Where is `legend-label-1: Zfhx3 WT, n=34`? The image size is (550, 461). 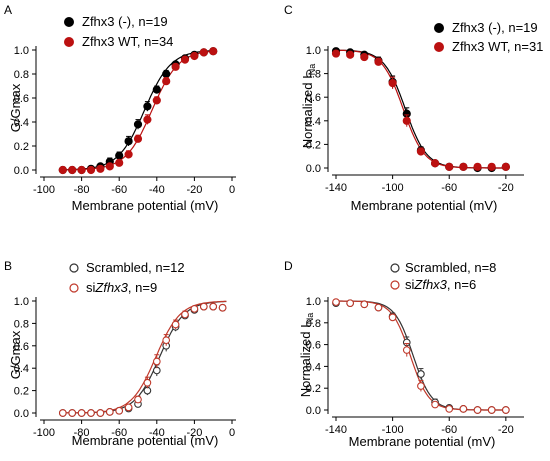 legend-label-1: Zfhx3 WT, n=34 is located at coordinates (127, 41).